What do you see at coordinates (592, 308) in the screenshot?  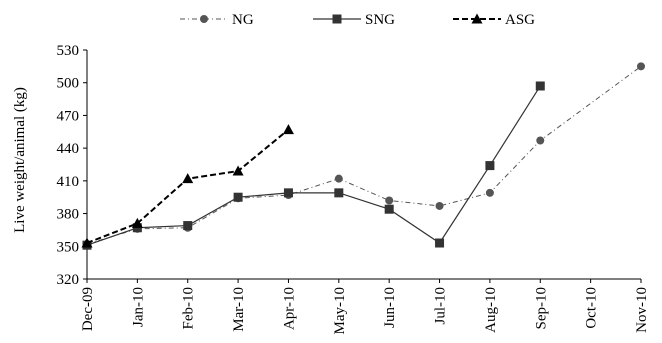 I see `x-tick-label: Oct-10` at bounding box center [592, 308].